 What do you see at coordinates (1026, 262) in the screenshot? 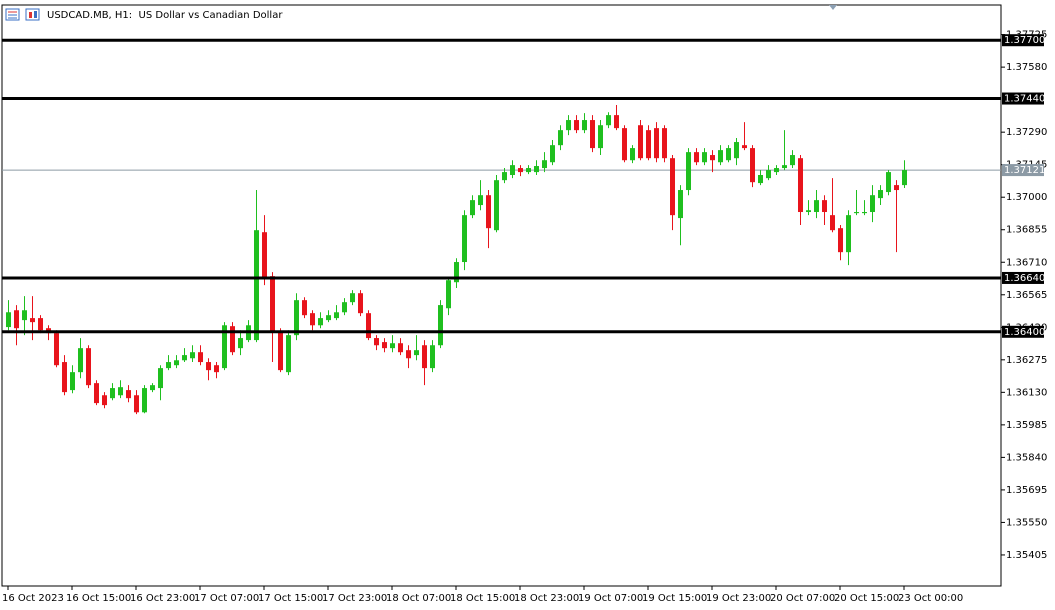
I see `y-tick-label: 1.36710` at bounding box center [1026, 262].